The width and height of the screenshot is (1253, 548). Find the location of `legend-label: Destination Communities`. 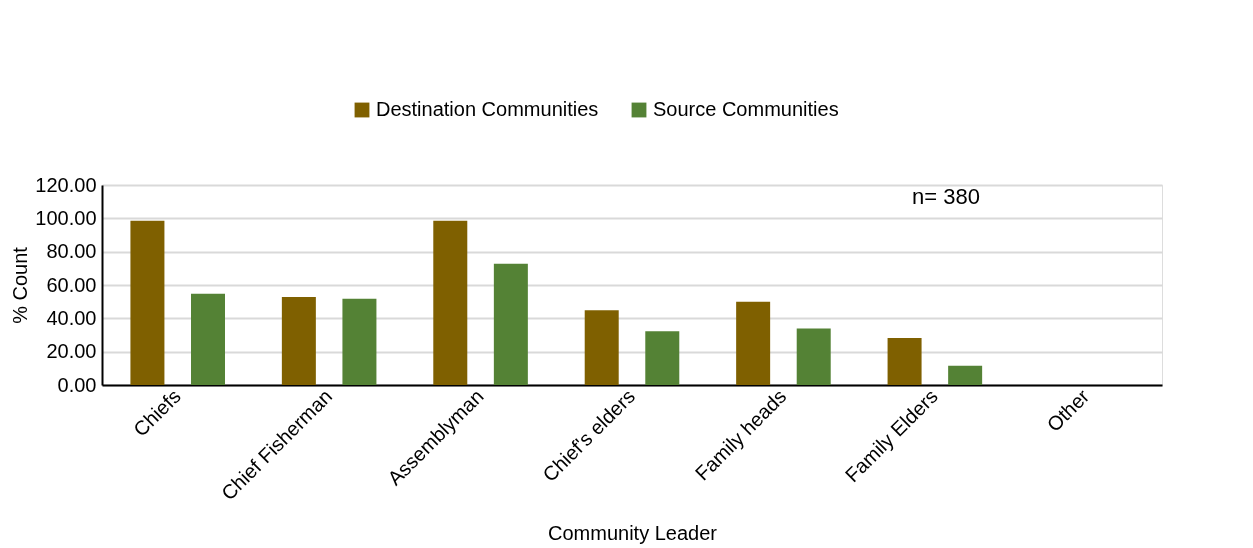

legend-label: Destination Communities is located at coordinates (487, 109).